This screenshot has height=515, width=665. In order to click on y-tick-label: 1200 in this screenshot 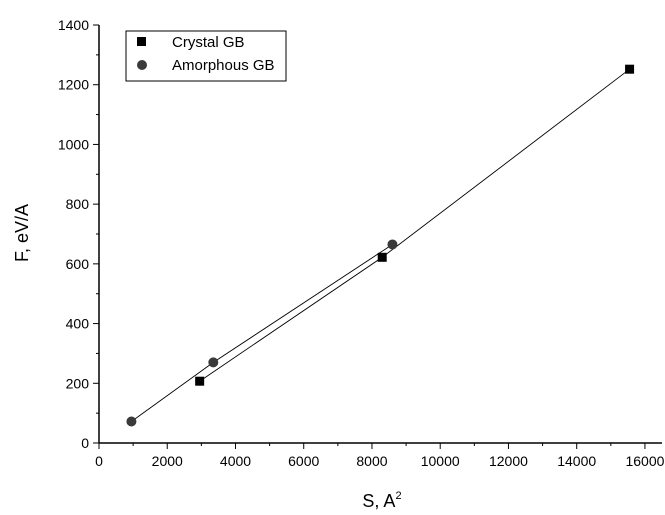, I will do `click(73, 85)`.